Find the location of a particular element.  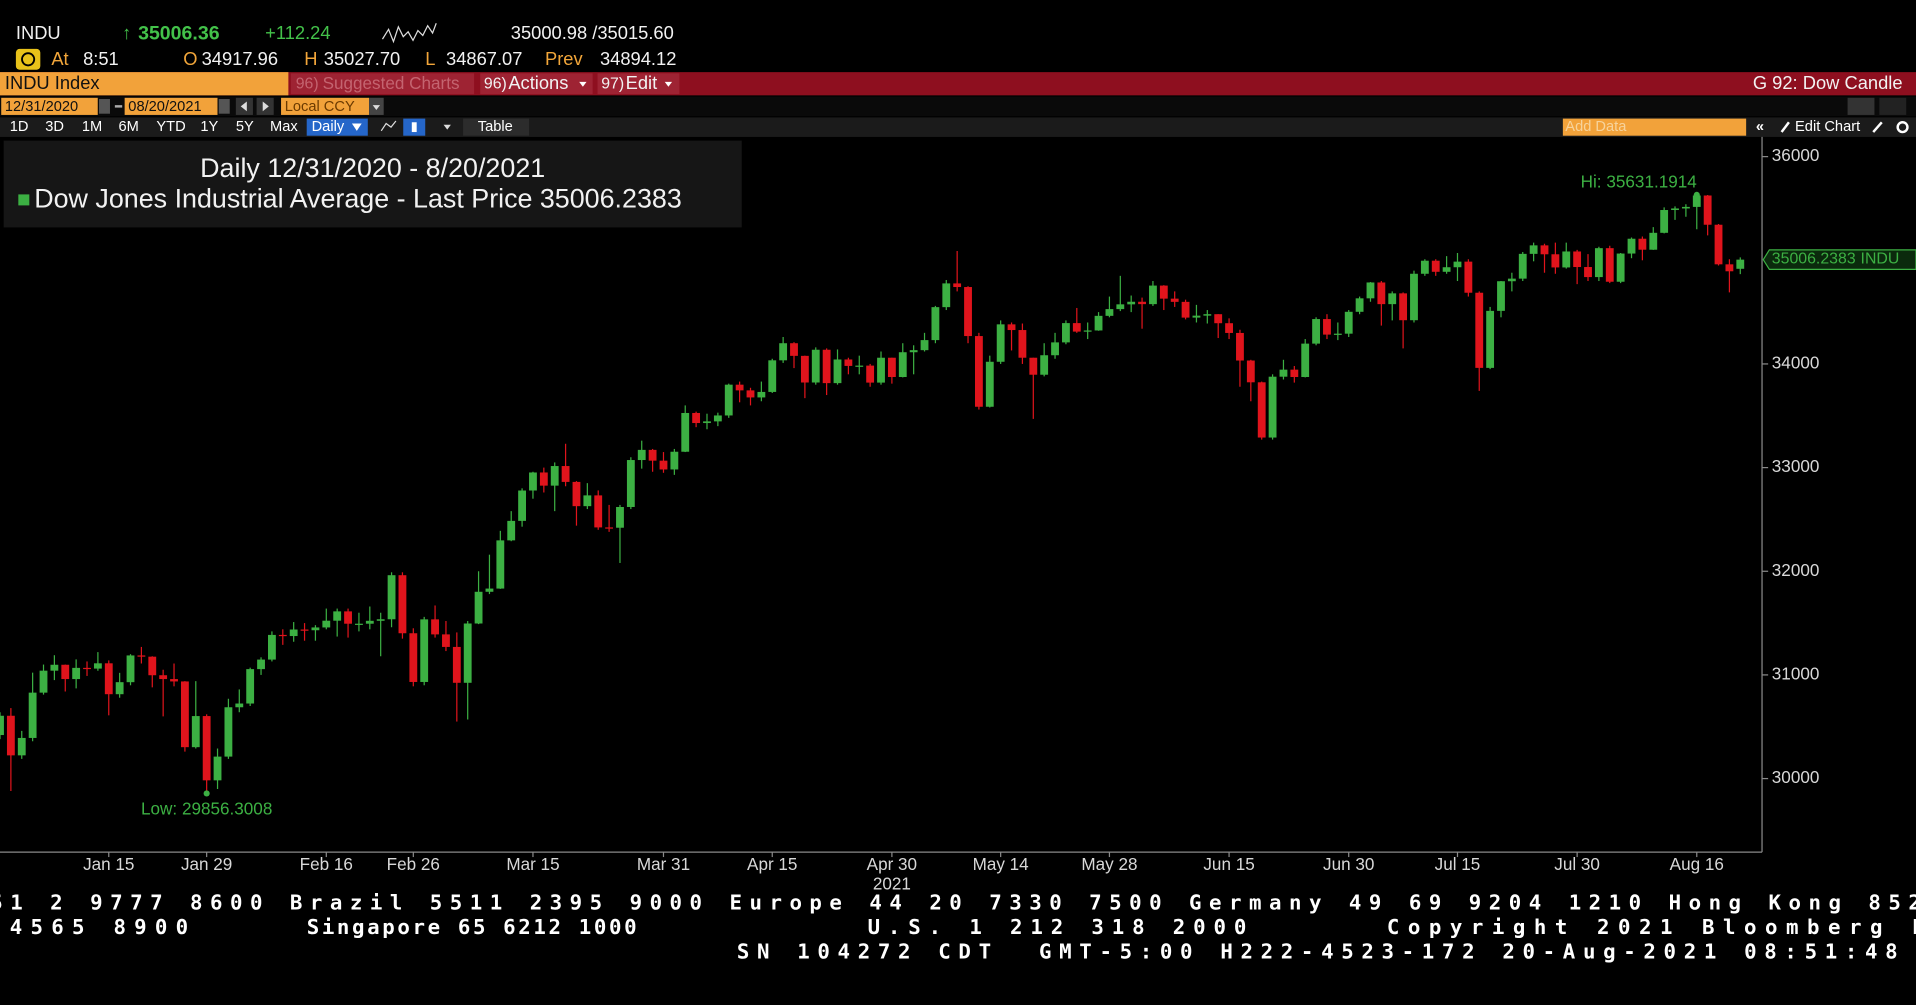

end-date-field is located at coordinates (171, 106).